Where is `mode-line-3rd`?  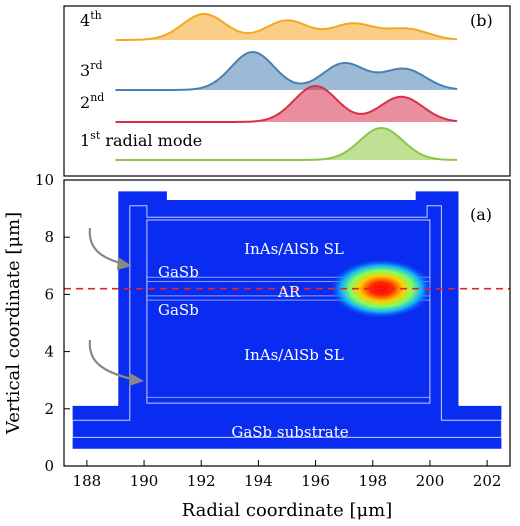
mode-line-3rd is located at coordinates (286, 70).